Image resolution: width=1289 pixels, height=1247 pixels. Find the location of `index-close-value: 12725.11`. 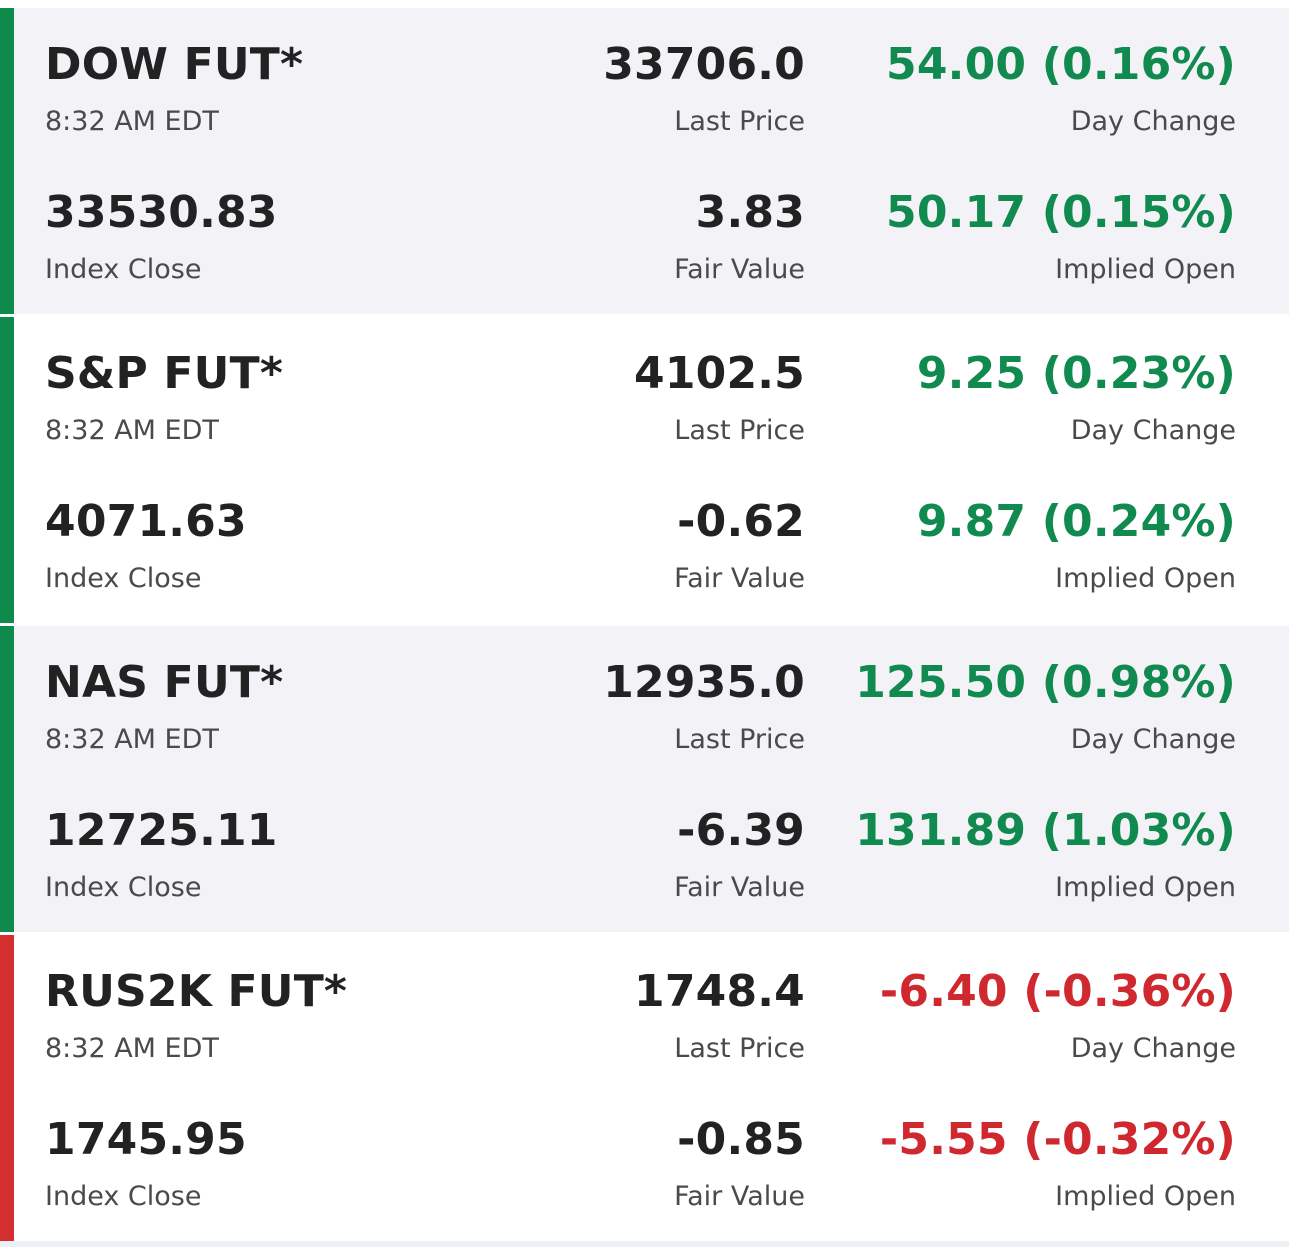

index-close-value: 12725.11 is located at coordinates (161, 830).